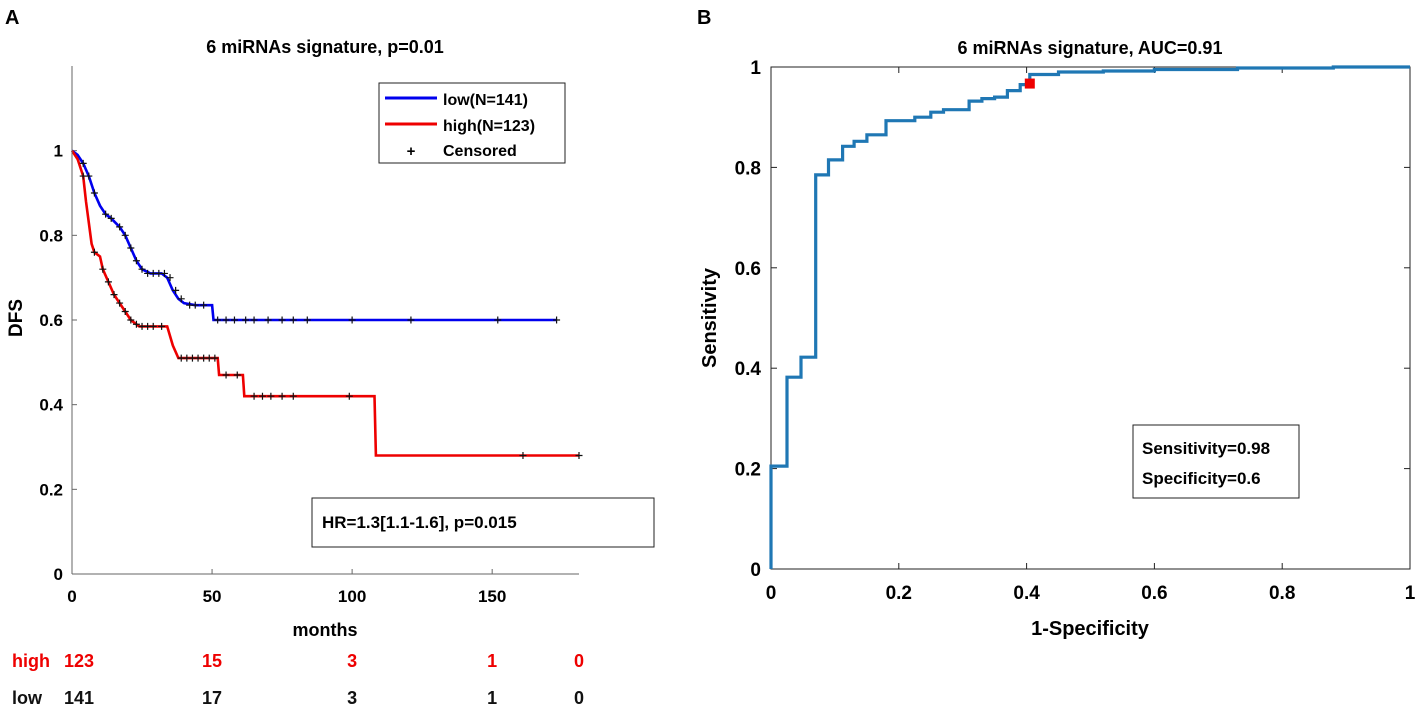 The width and height of the screenshot is (1418, 714). What do you see at coordinates (325, 47) in the screenshot?
I see `panel-a-title: 6 miRNAs signature, p=0.01` at bounding box center [325, 47].